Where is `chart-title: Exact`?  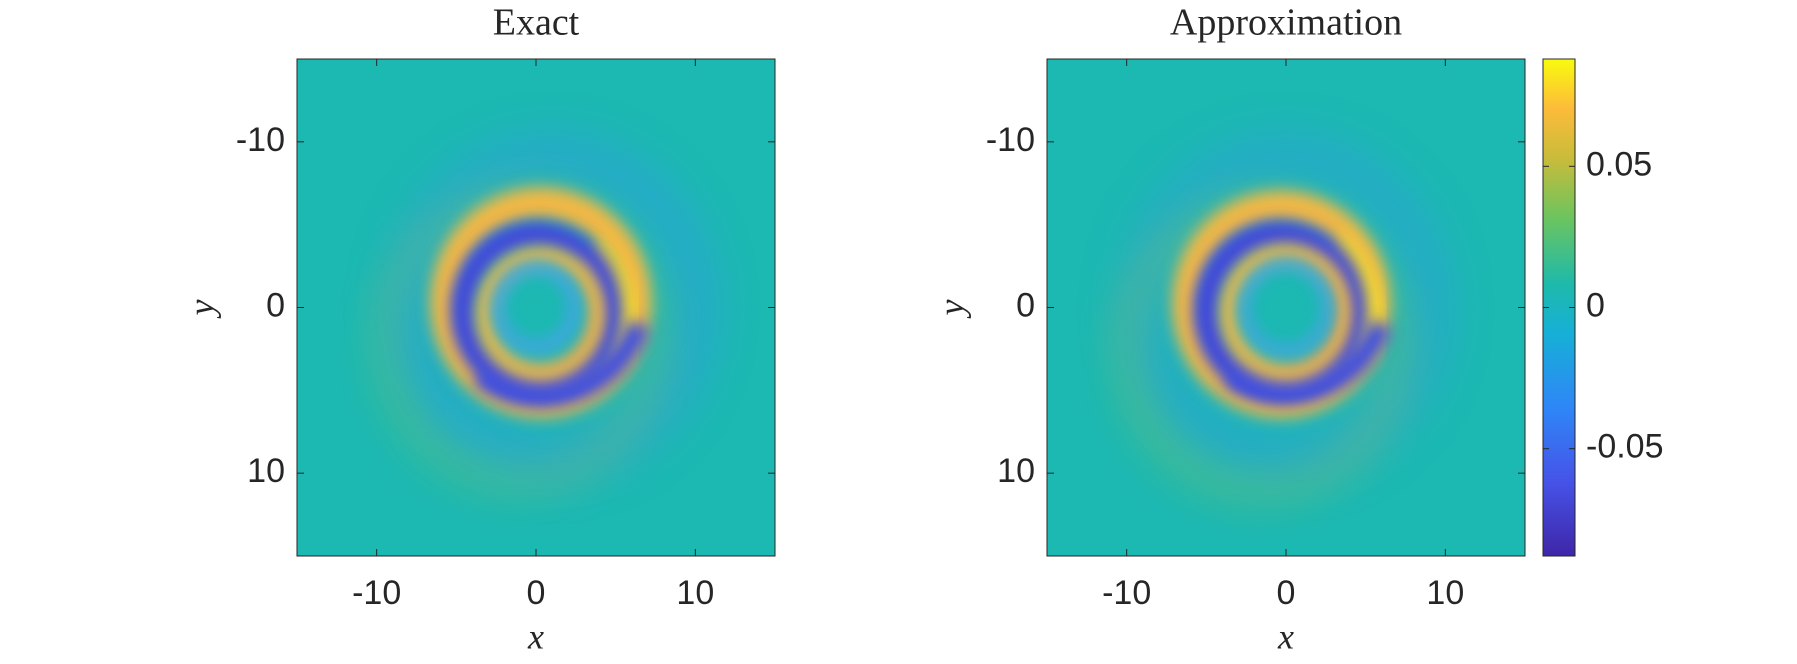
chart-title: Exact is located at coordinates (536, 23).